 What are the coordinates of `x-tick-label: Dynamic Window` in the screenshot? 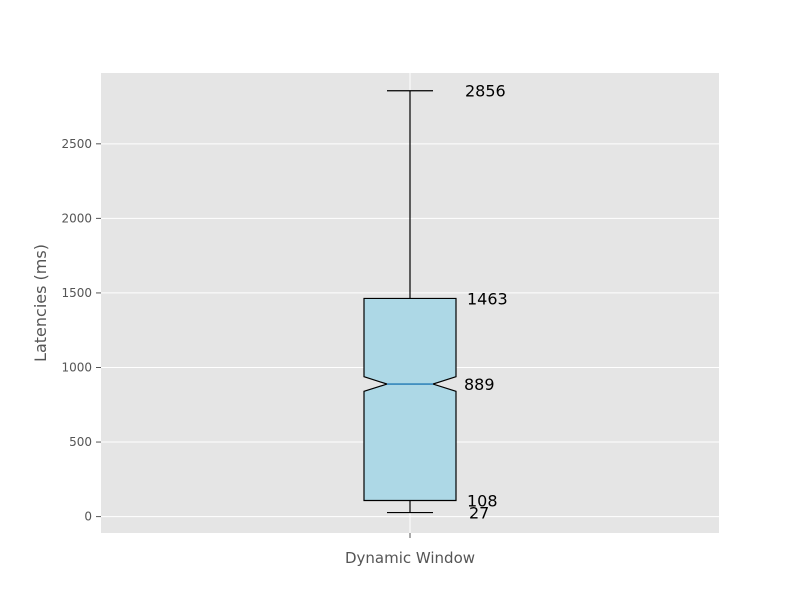 It's located at (410, 558).